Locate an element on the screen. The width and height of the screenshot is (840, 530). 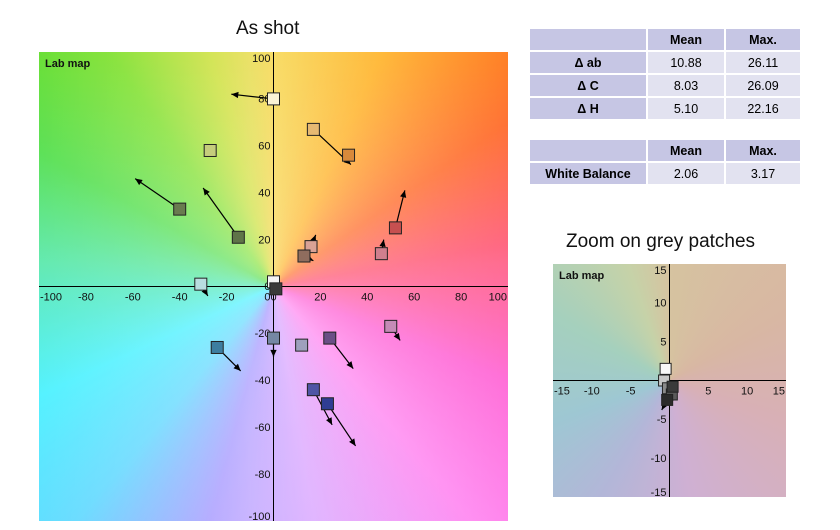
white-balance-table: Mean Max. White Balance 2.06 3.17 is located at coordinates (665, 162).